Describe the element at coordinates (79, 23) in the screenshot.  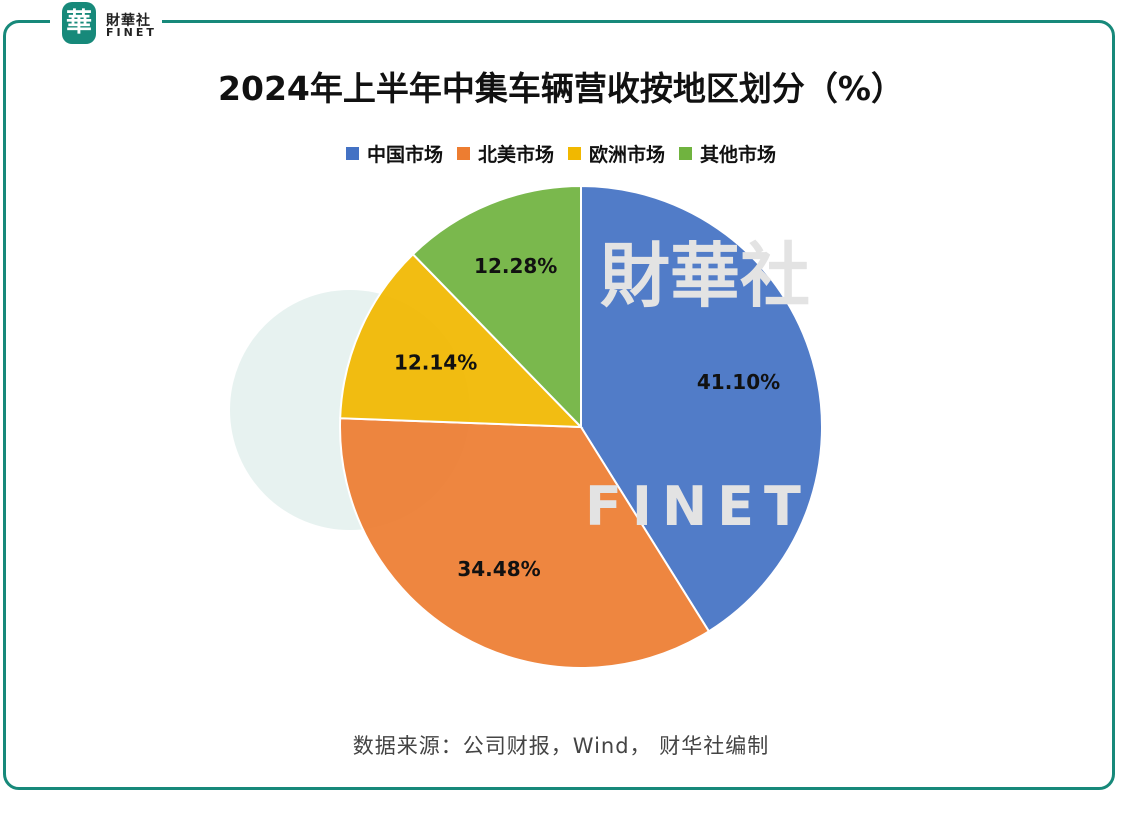
I see `finet-logo-icon: 華` at that location.